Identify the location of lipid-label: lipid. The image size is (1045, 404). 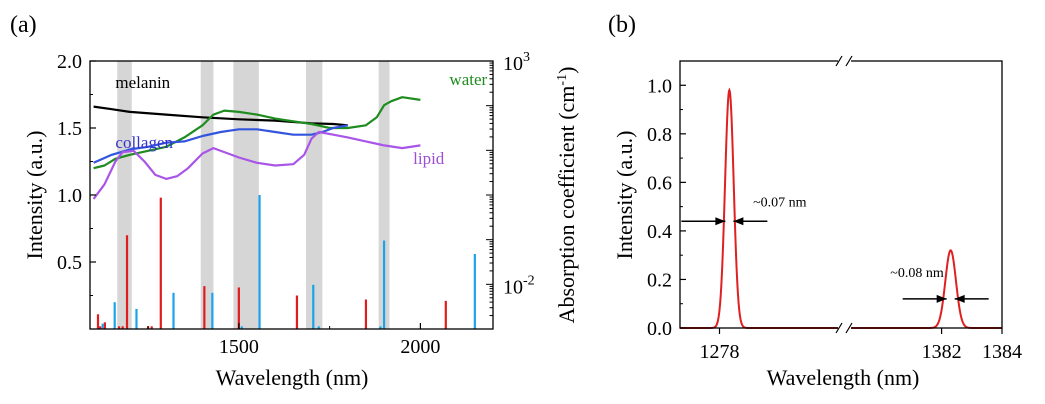
(429, 158).